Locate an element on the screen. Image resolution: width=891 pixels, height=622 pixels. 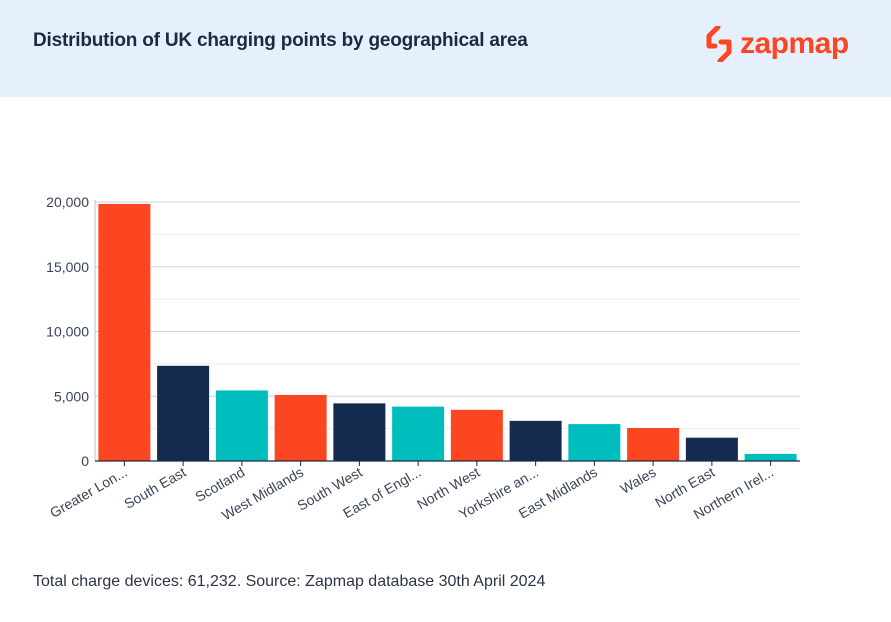
x-tick-label: Wales is located at coordinates (637, 480).